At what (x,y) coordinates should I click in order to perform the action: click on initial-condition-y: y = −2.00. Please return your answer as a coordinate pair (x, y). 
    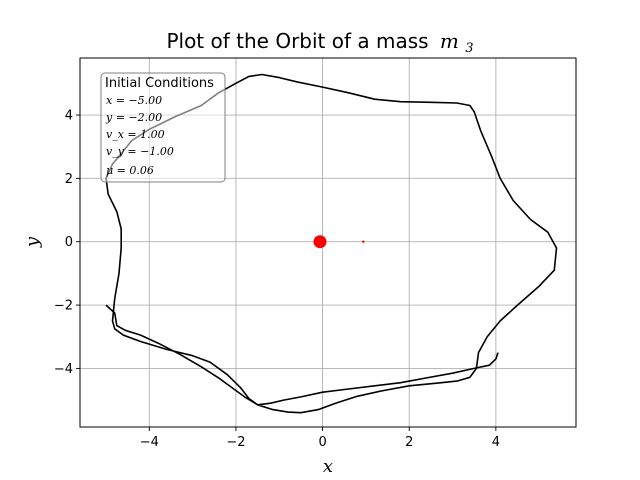
    Looking at the image, I should click on (133, 117).